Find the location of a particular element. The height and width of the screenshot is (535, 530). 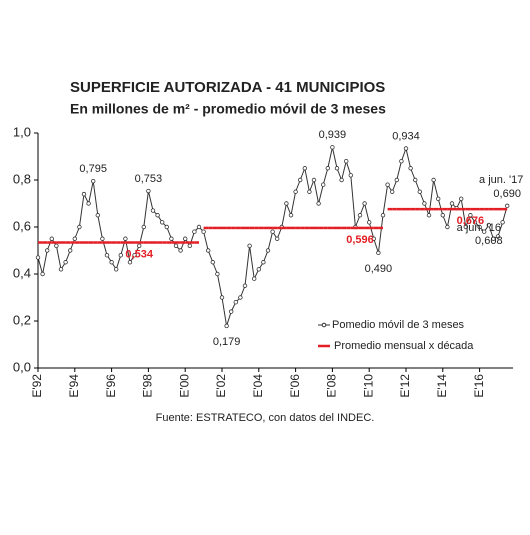

x-tick-label: E'94 is located at coordinates (74, 386).